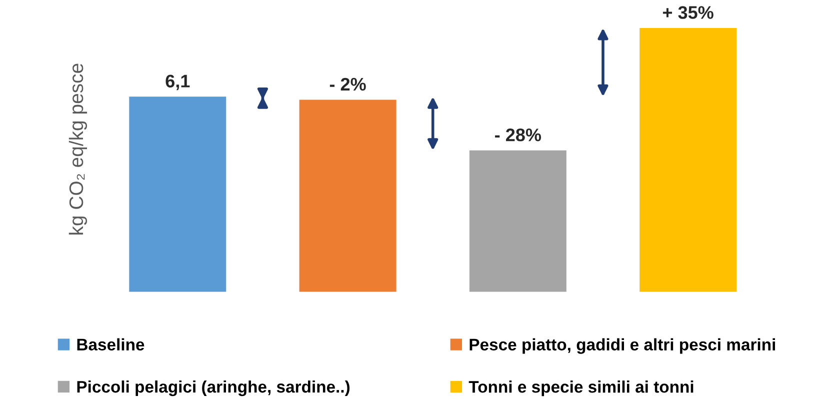 The image size is (834, 407). Describe the element at coordinates (110, 344) in the screenshot. I see `legend-label: Baseline` at that location.